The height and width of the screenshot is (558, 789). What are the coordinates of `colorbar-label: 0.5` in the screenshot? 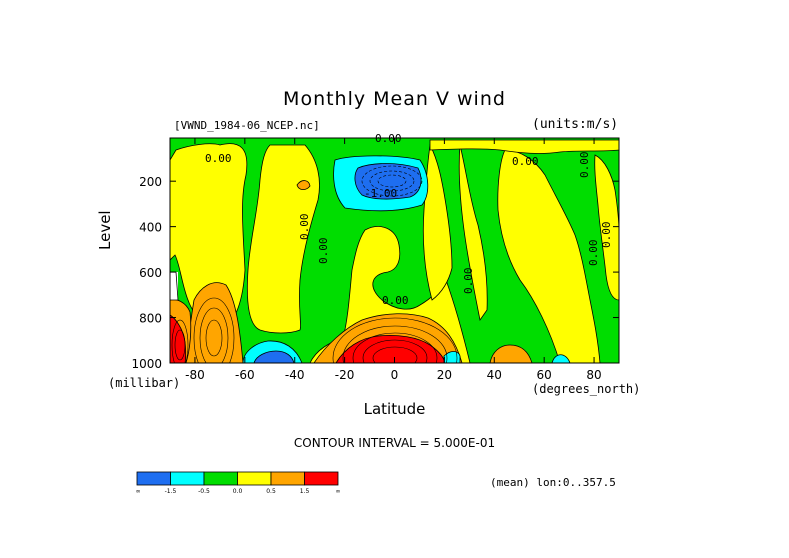 It's located at (271, 491).